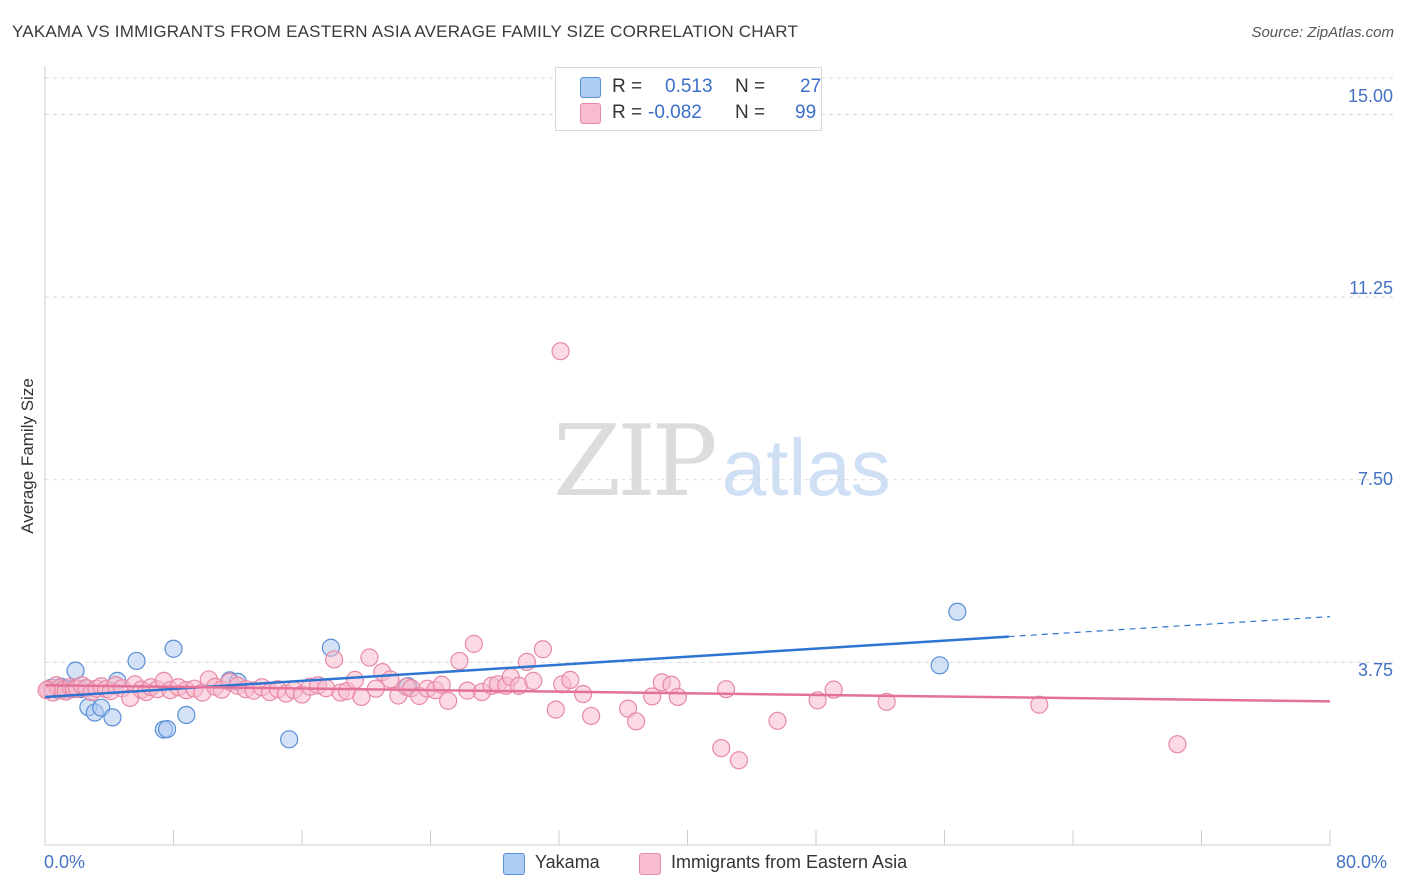  I want to click on x-tick-label: 80.0%, so click(1362, 862).